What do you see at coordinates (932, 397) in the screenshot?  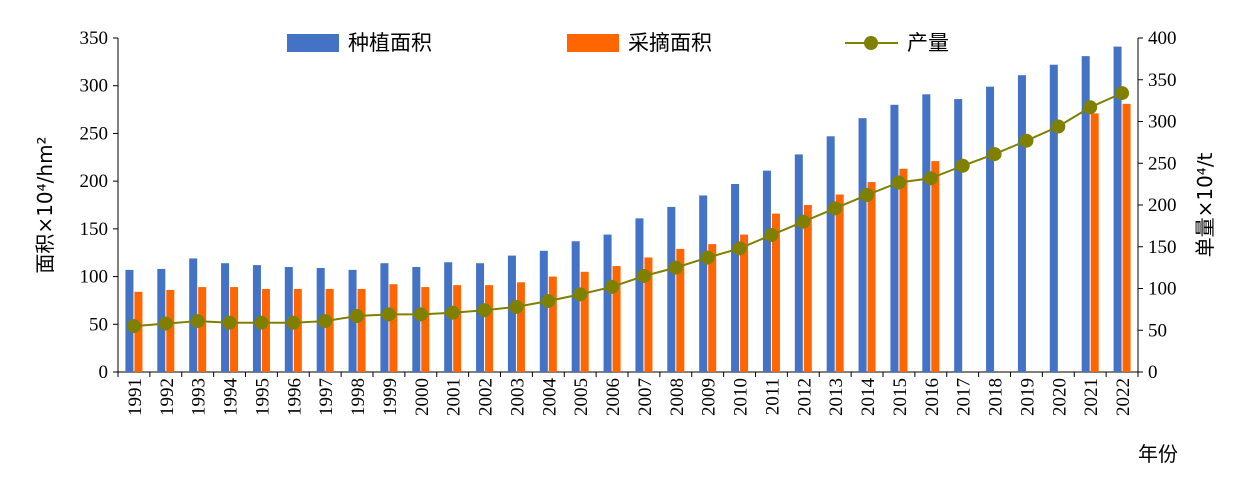 I see `x-tick-label: 2016` at bounding box center [932, 397].